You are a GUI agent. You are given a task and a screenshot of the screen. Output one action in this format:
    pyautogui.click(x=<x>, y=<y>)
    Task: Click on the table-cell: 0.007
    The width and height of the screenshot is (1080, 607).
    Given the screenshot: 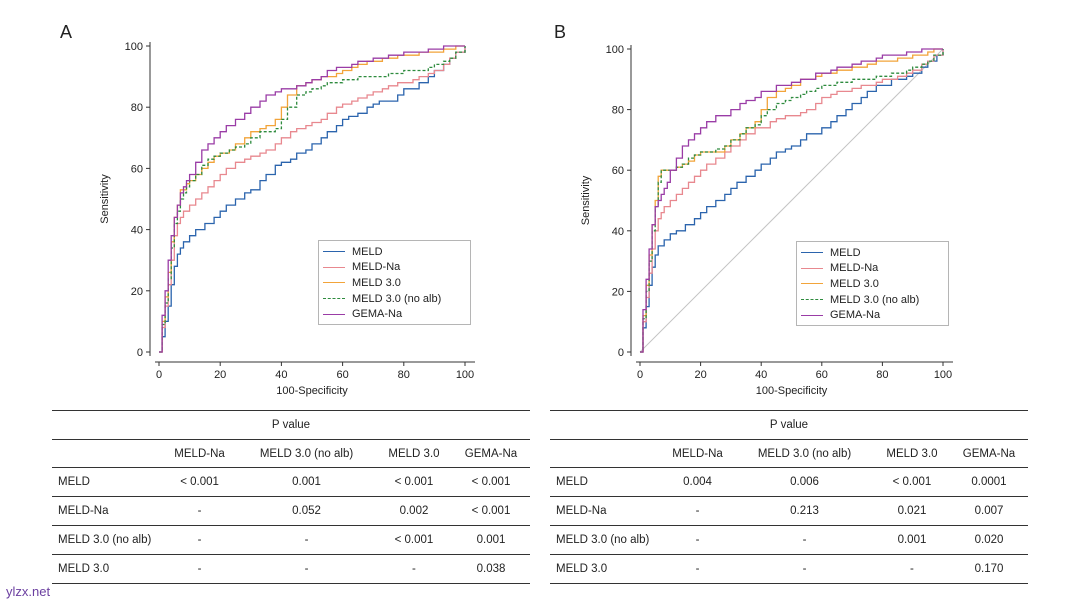 What is the action you would take?
    pyautogui.click(x=989, y=511)
    